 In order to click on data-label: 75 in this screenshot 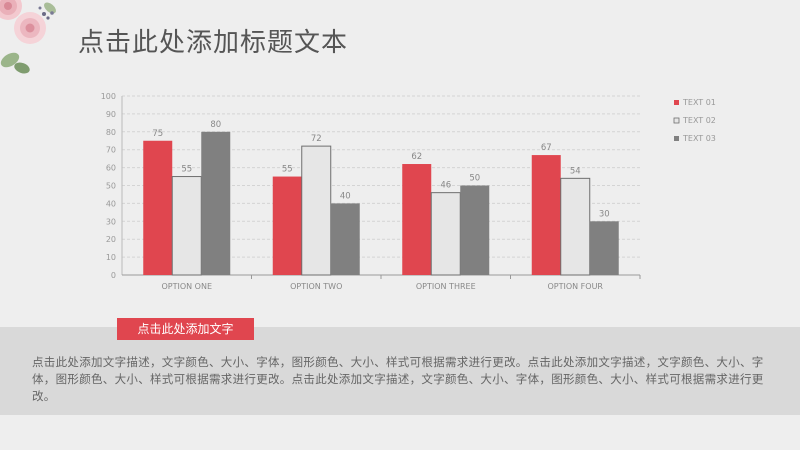, I will do `click(157, 134)`.